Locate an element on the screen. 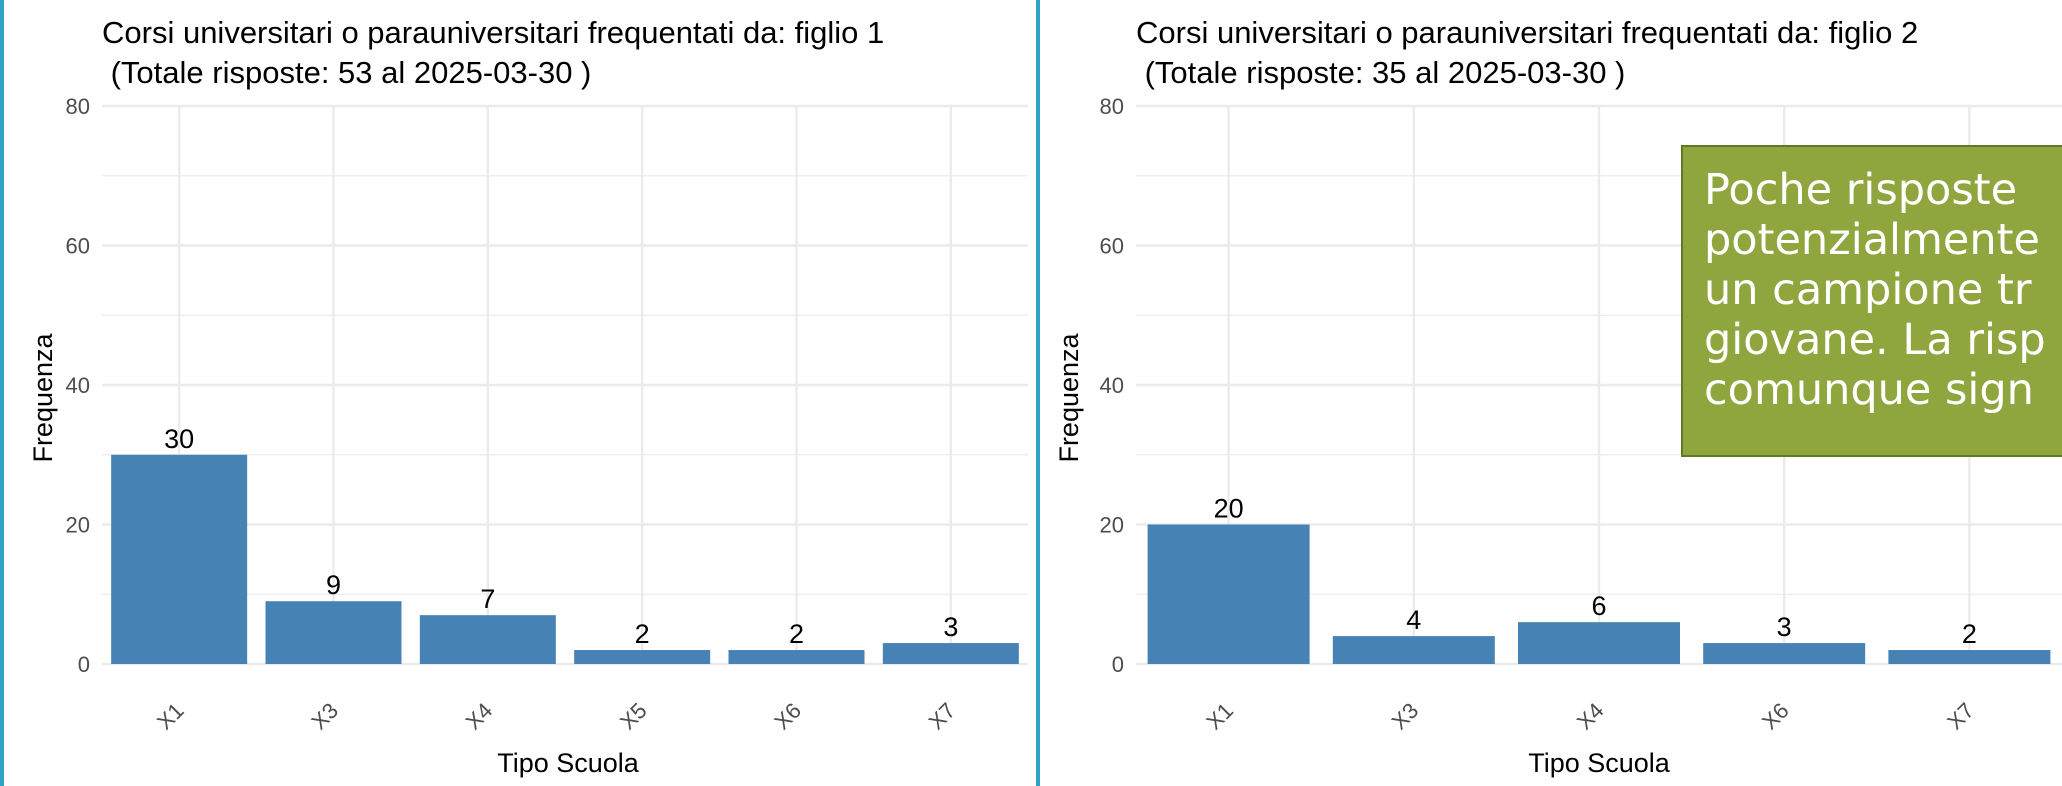 This screenshot has width=2062, height=786. data-label: 6 is located at coordinates (1598, 606).